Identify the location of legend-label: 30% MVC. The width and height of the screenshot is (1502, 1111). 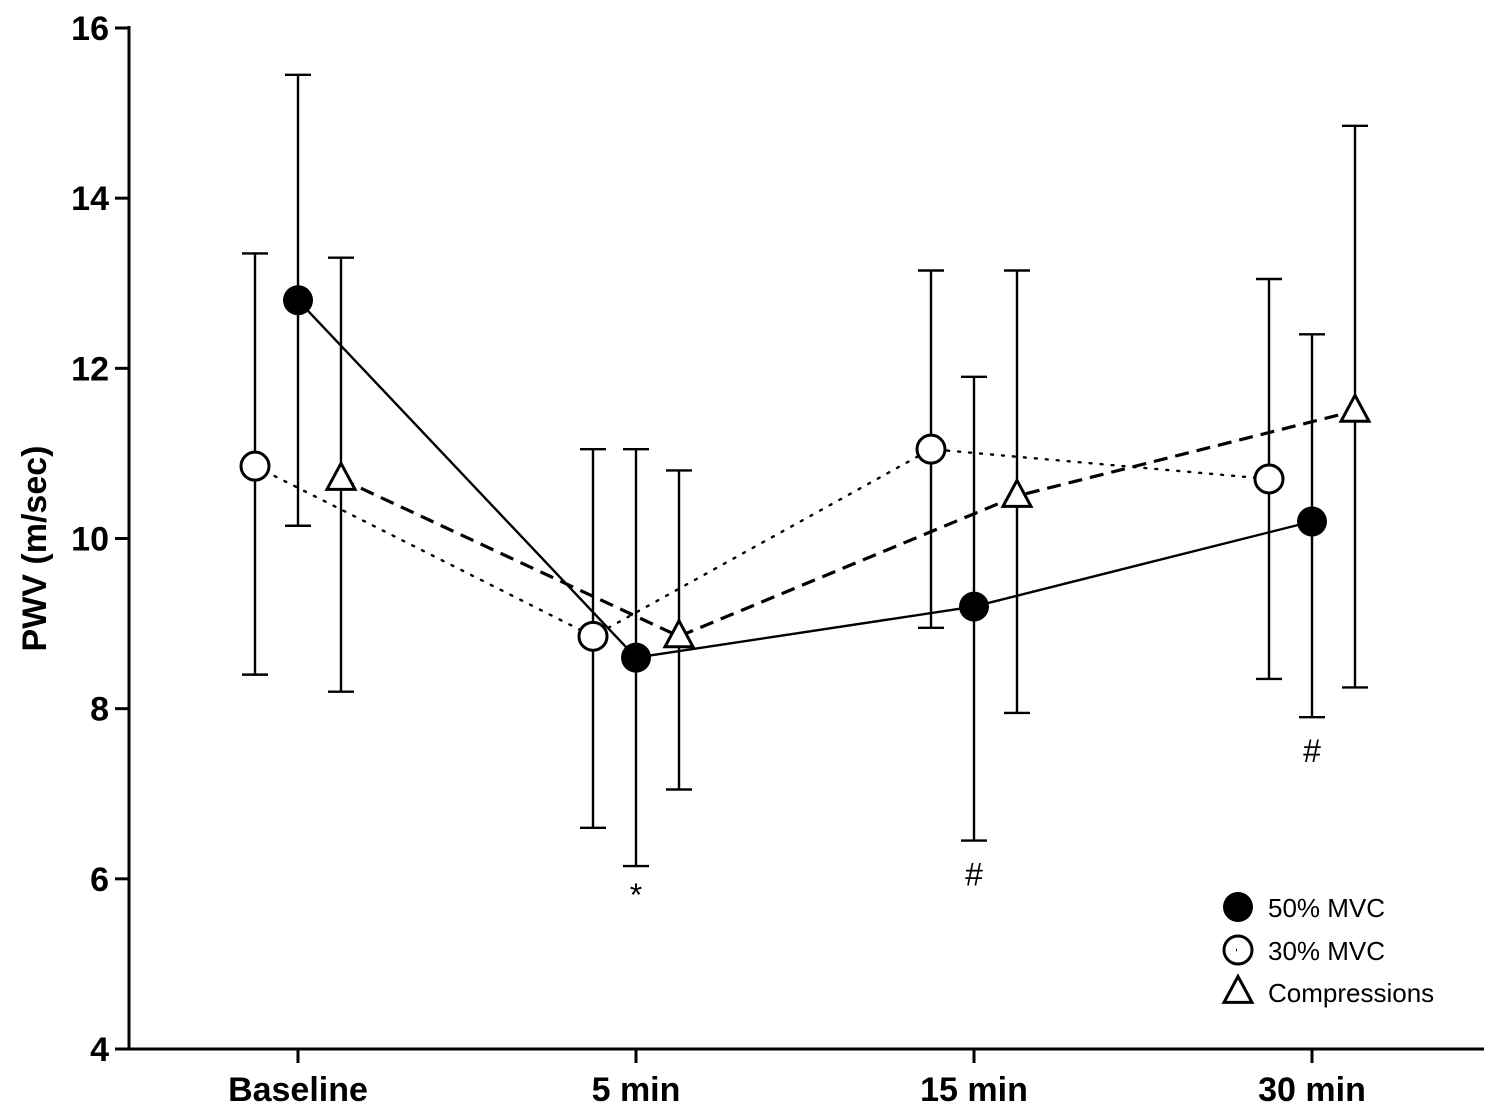
(1326, 951).